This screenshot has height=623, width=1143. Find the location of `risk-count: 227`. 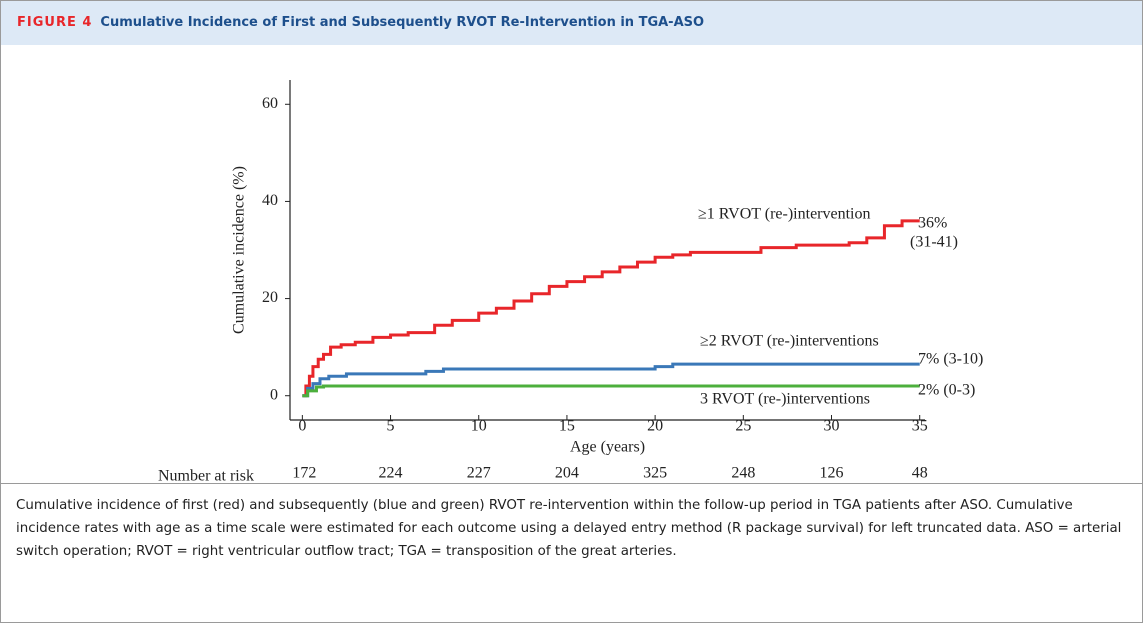

risk-count: 227 is located at coordinates (479, 473).